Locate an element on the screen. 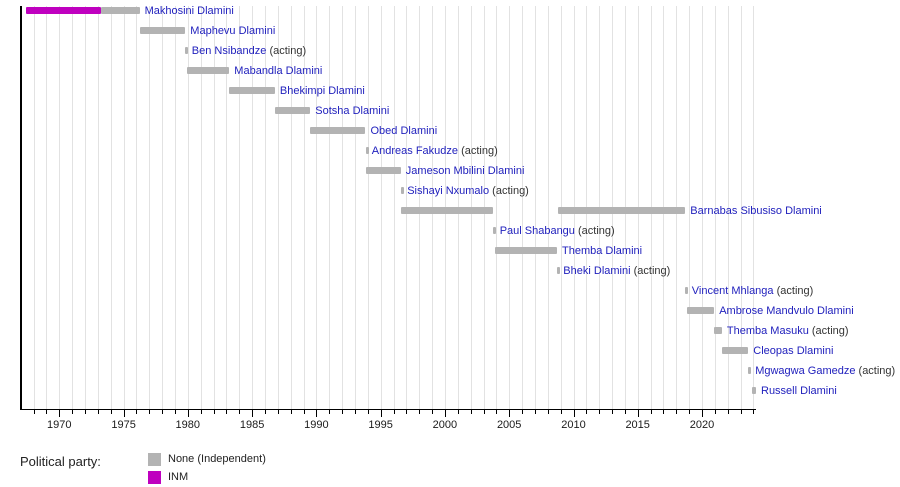  person-name-link: Makhosini Dlamini is located at coordinates (189, 10).